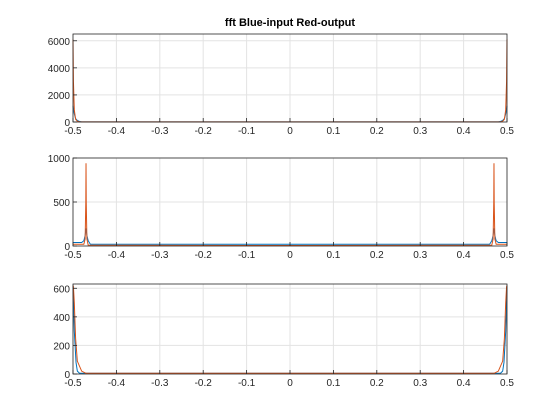 The width and height of the screenshot is (560, 420). Describe the element at coordinates (59, 69) in the screenshot. I see `y-tick-label: 4000` at that location.